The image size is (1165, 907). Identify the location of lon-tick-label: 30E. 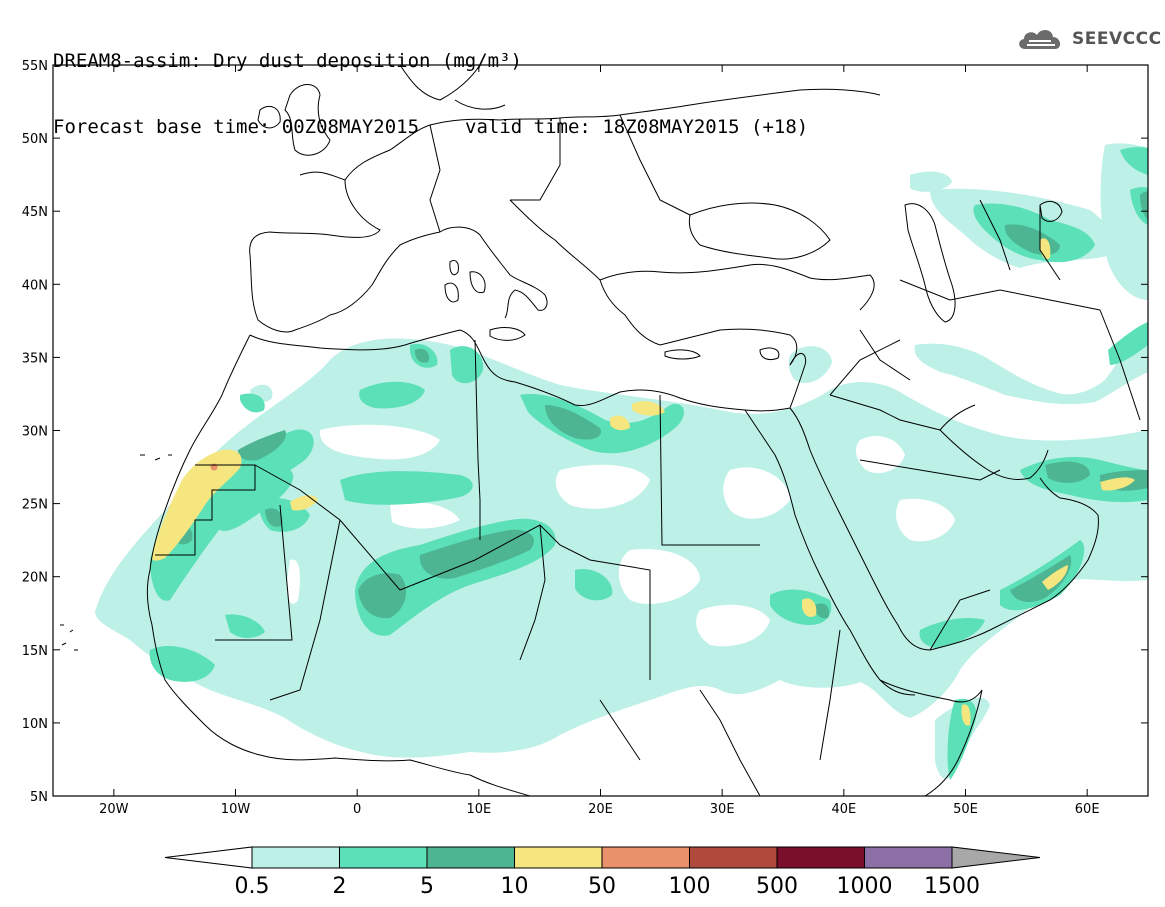
(722, 809).